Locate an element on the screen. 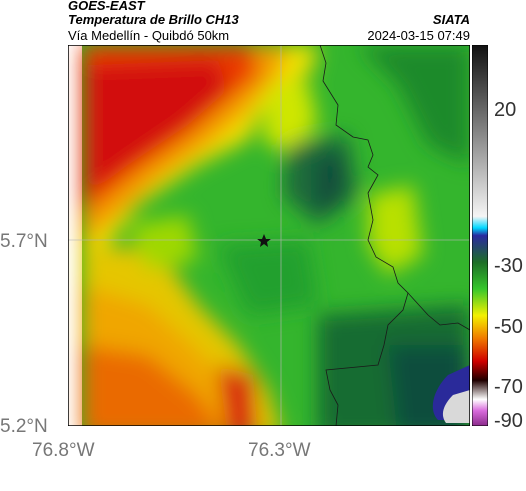 The image size is (526, 491). lat-label-5-7: 5.7°N is located at coordinates (24, 241).